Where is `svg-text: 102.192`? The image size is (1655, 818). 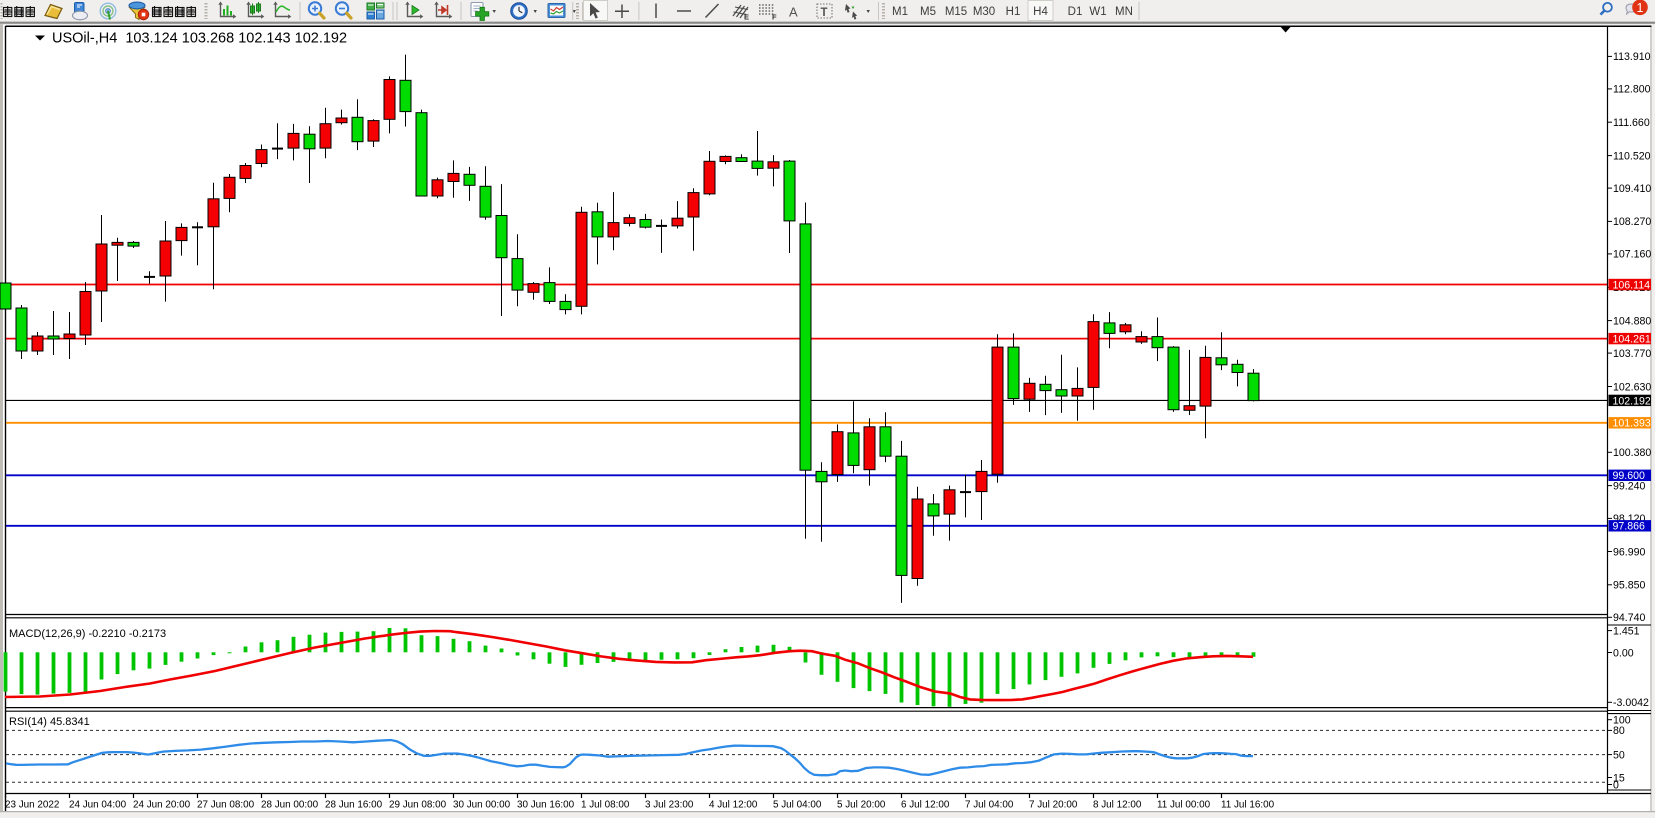
svg-text: 102.192 is located at coordinates (1632, 401).